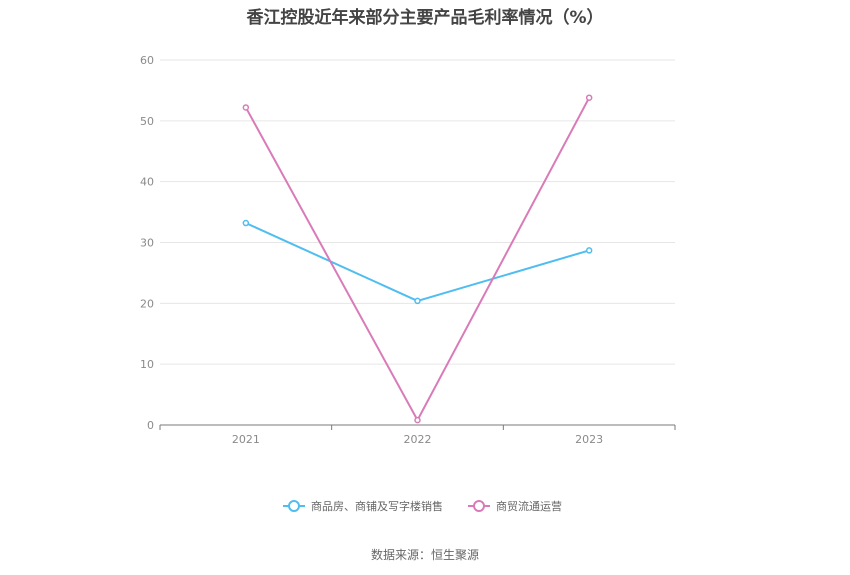 The image size is (850, 575). Describe the element at coordinates (424, 555) in the screenshot. I see `data-source: 数据来源：恒生聚源` at that location.